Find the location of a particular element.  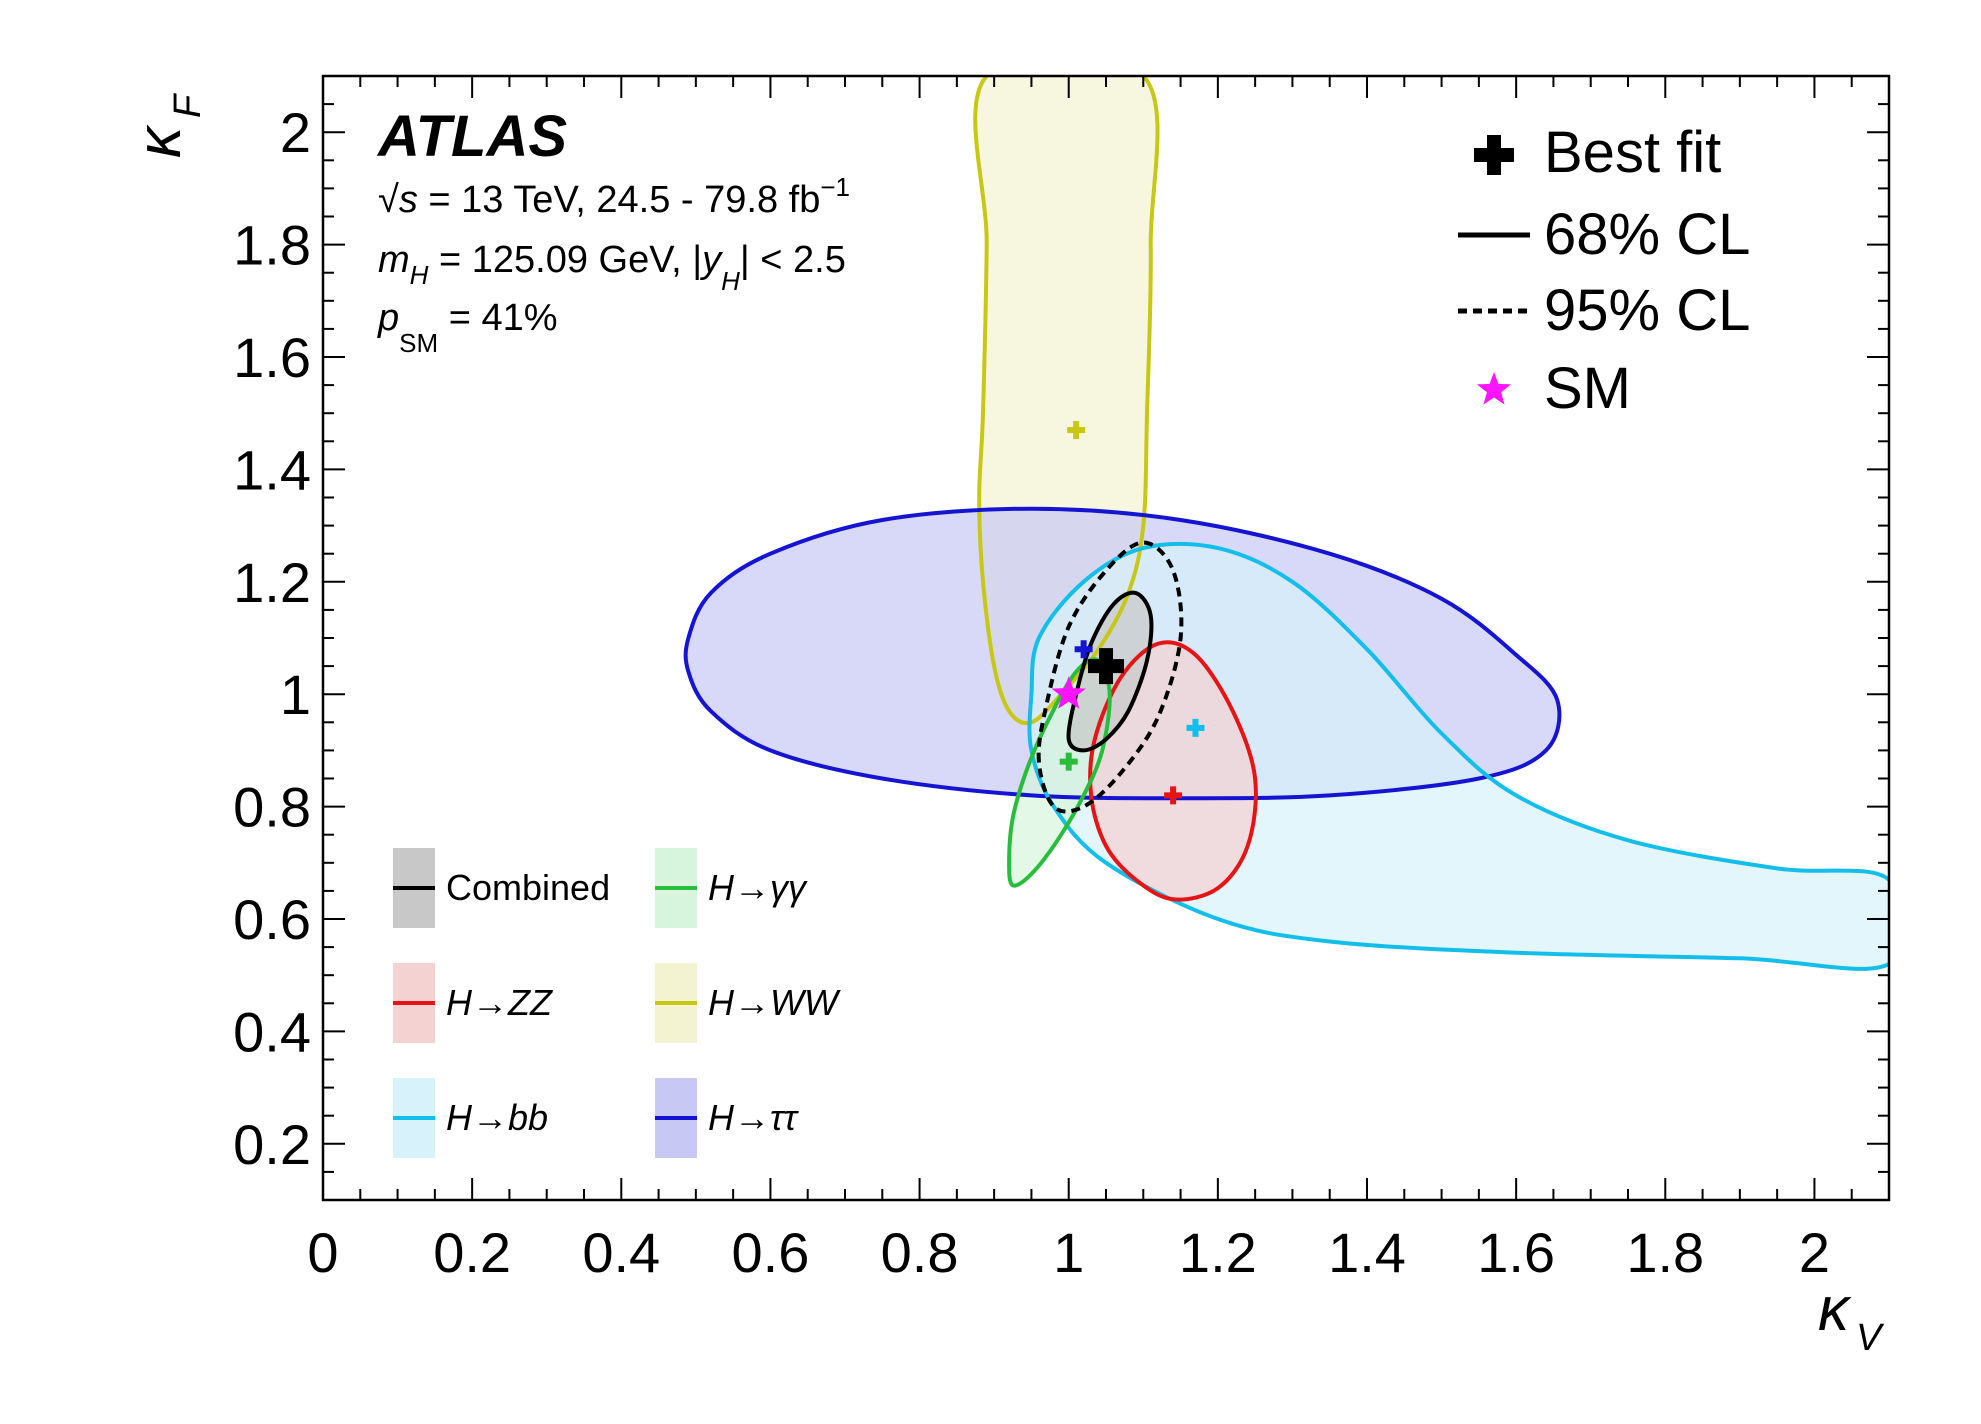

contour-fill-hbb is located at coordinates (1459, 756).